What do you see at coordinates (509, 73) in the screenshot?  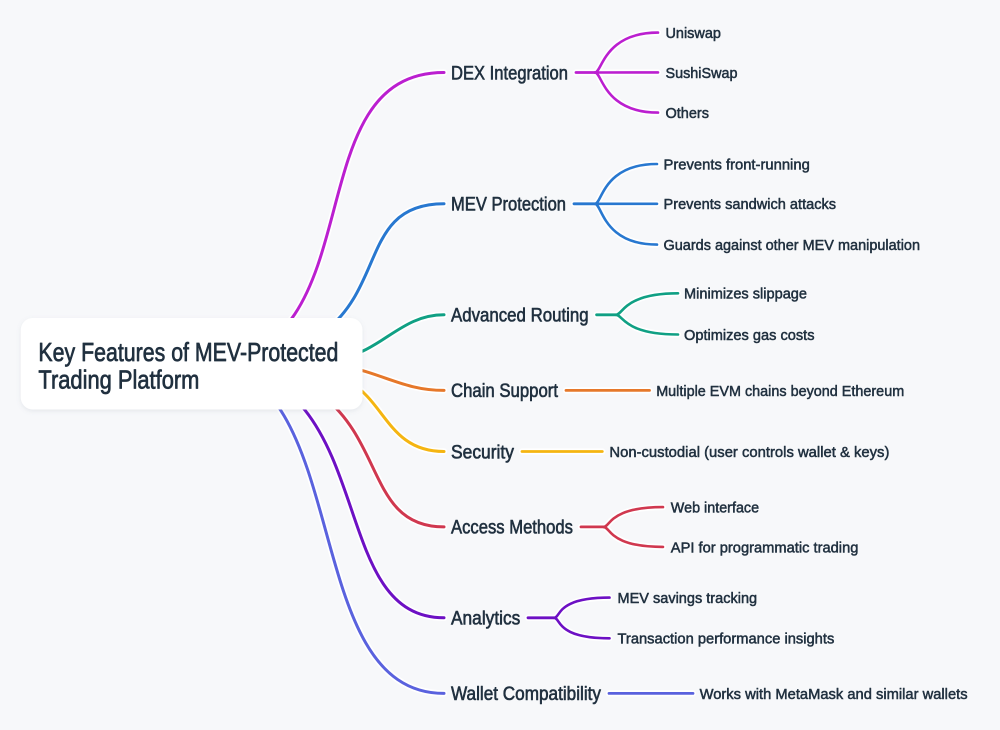 I see `svg-text: DEX Integration` at bounding box center [509, 73].